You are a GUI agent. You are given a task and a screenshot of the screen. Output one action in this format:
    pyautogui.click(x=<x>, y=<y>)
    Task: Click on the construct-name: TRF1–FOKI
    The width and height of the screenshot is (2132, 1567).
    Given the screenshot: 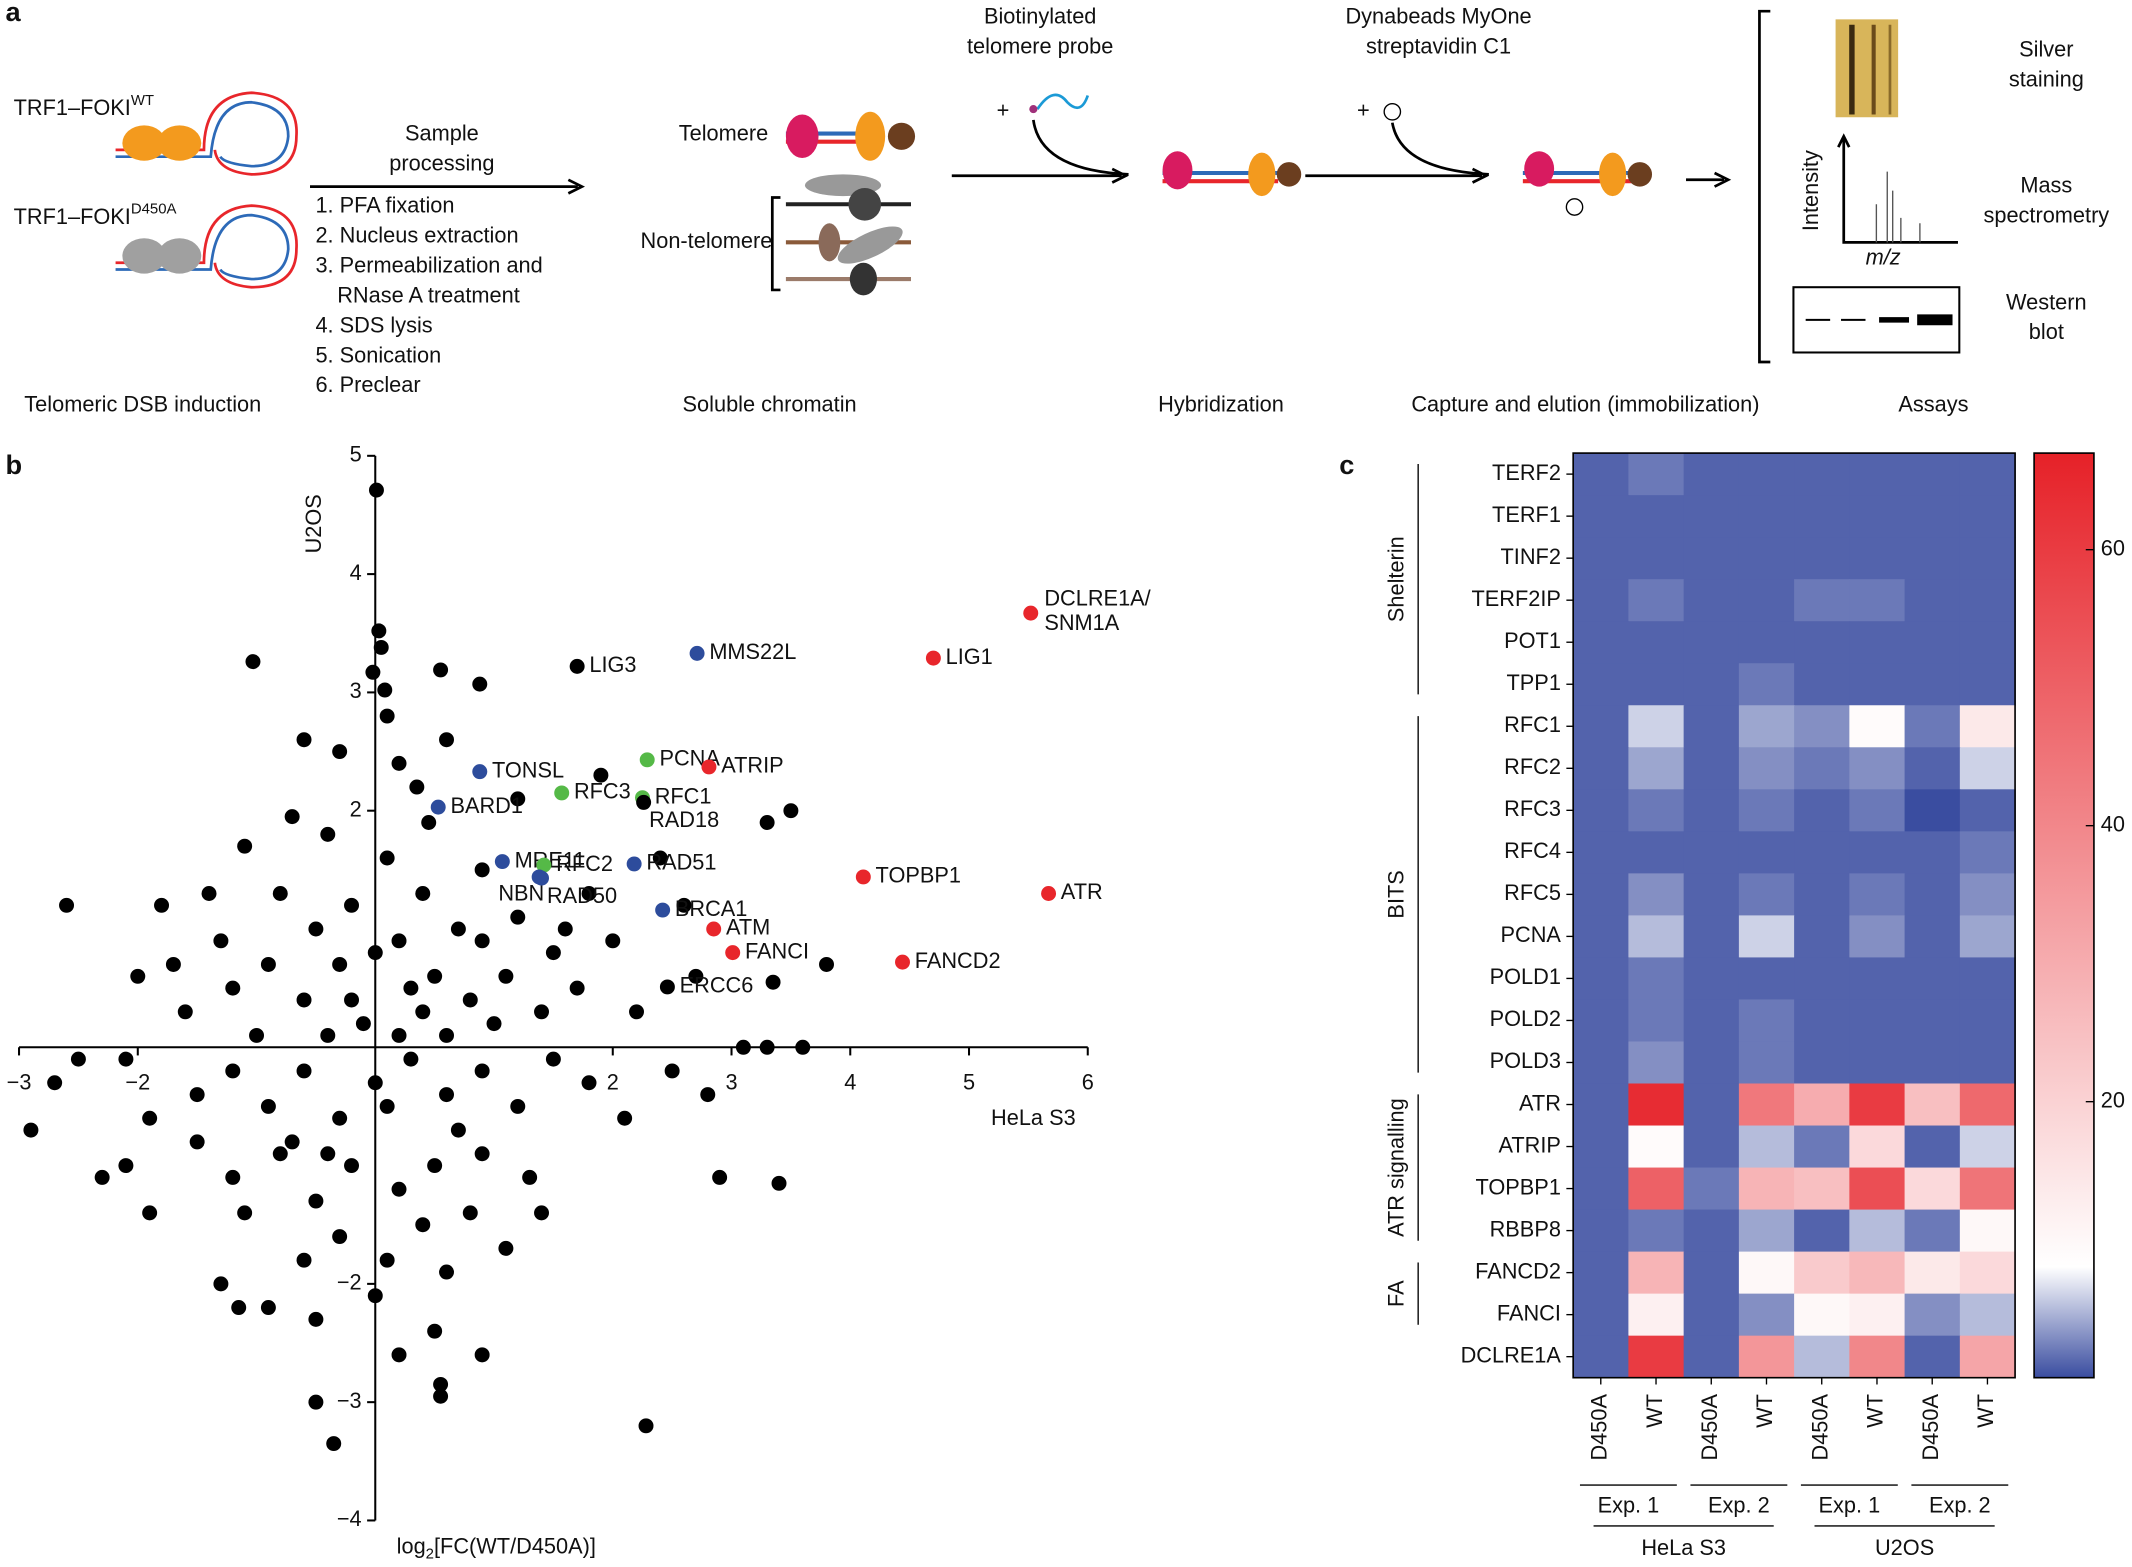 What is the action you would take?
    pyautogui.click(x=72, y=107)
    